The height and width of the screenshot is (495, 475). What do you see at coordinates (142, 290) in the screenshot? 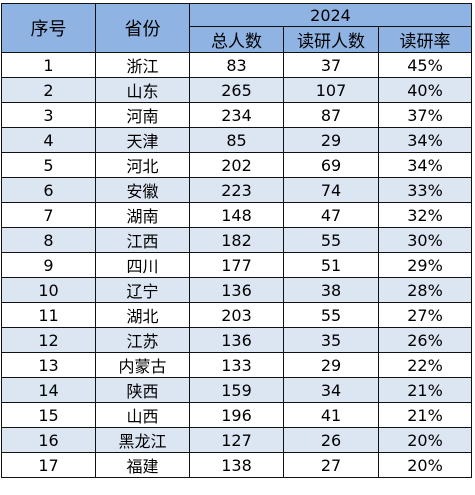
I see `cell-province: 辽宁` at bounding box center [142, 290].